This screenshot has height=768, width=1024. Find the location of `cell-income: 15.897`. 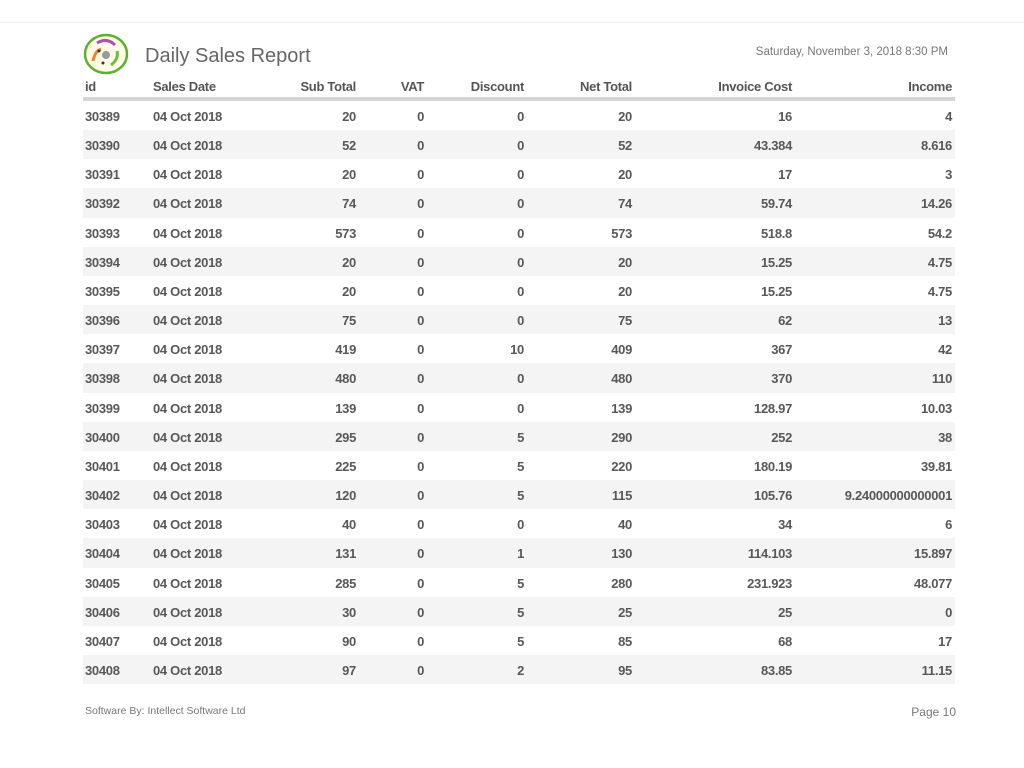

cell-income: 15.897 is located at coordinates (933, 554).